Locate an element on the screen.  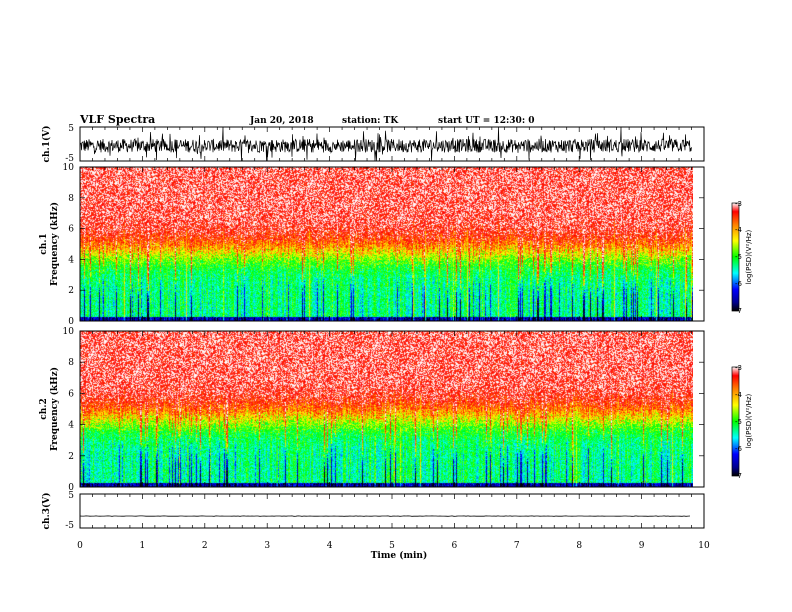
ch2-colorbar-label: log(PSD)(V²/Hz) is located at coordinates (749, 420).